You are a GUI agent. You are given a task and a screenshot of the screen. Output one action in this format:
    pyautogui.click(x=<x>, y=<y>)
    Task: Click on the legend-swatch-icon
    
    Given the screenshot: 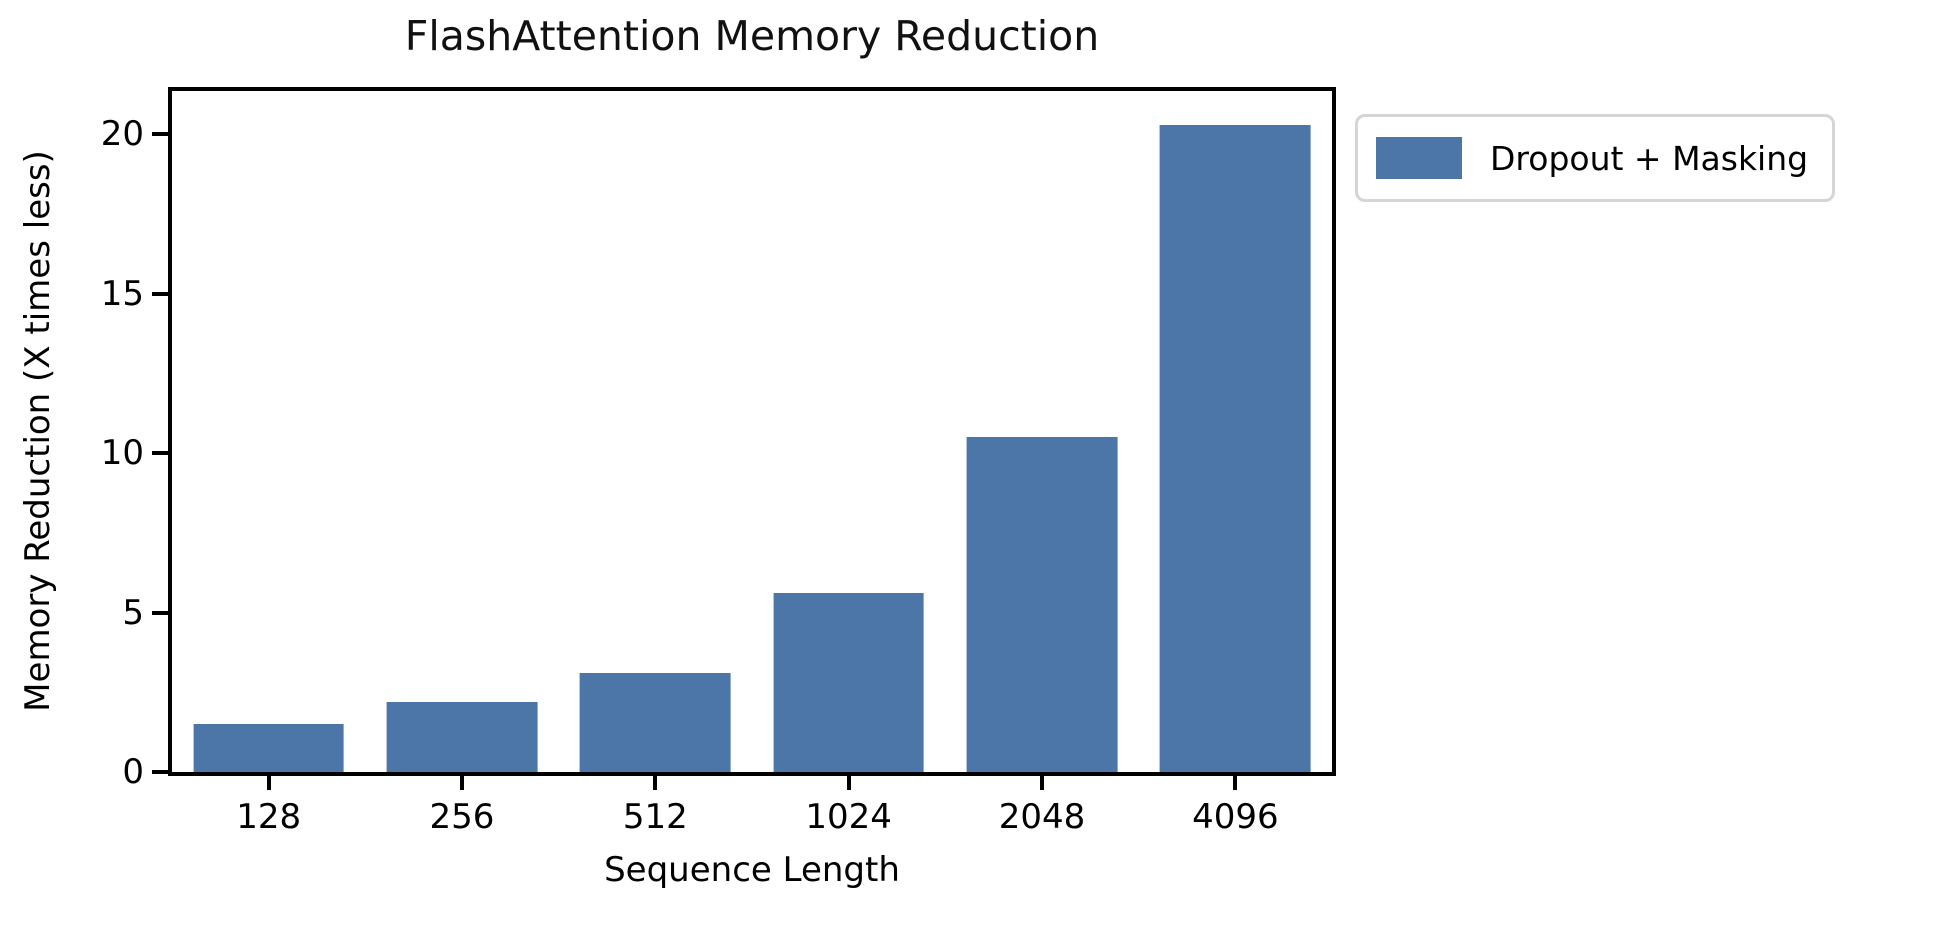 What is the action you would take?
    pyautogui.click(x=1419, y=158)
    